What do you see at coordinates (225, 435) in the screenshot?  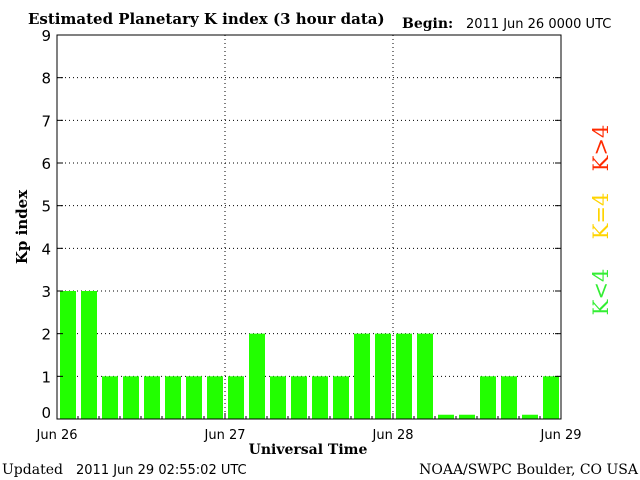 I see `x-tick-label: Jun 27` at bounding box center [225, 435].